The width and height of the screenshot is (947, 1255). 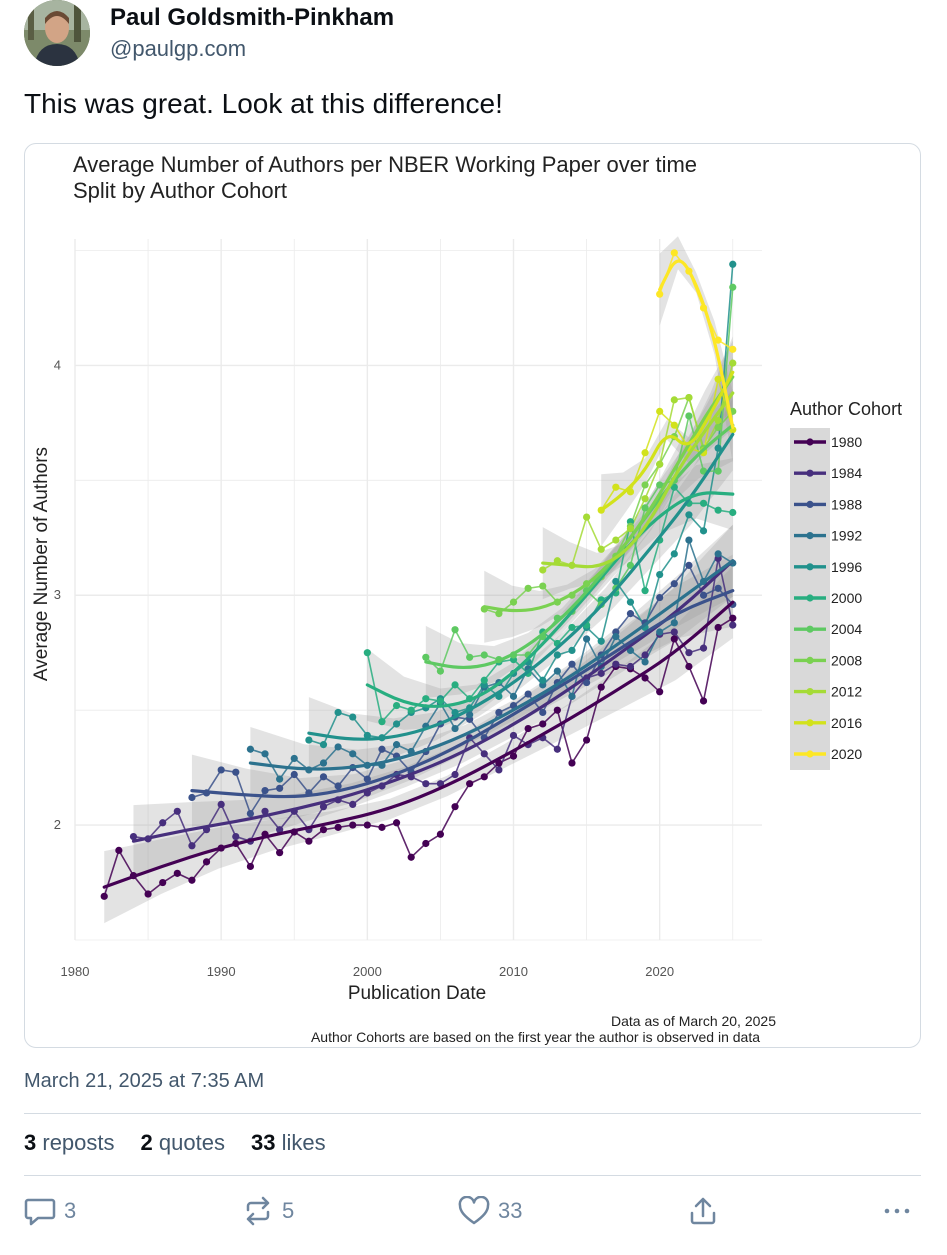 What do you see at coordinates (178, 48) in the screenshot?
I see `author-handle: @paulgp.com` at bounding box center [178, 48].